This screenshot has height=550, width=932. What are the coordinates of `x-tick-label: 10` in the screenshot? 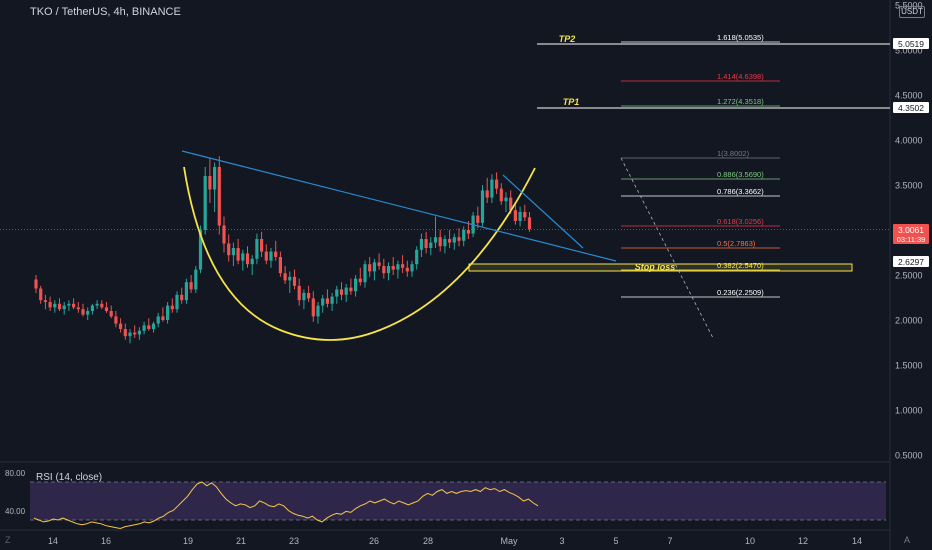 It's located at (750, 541).